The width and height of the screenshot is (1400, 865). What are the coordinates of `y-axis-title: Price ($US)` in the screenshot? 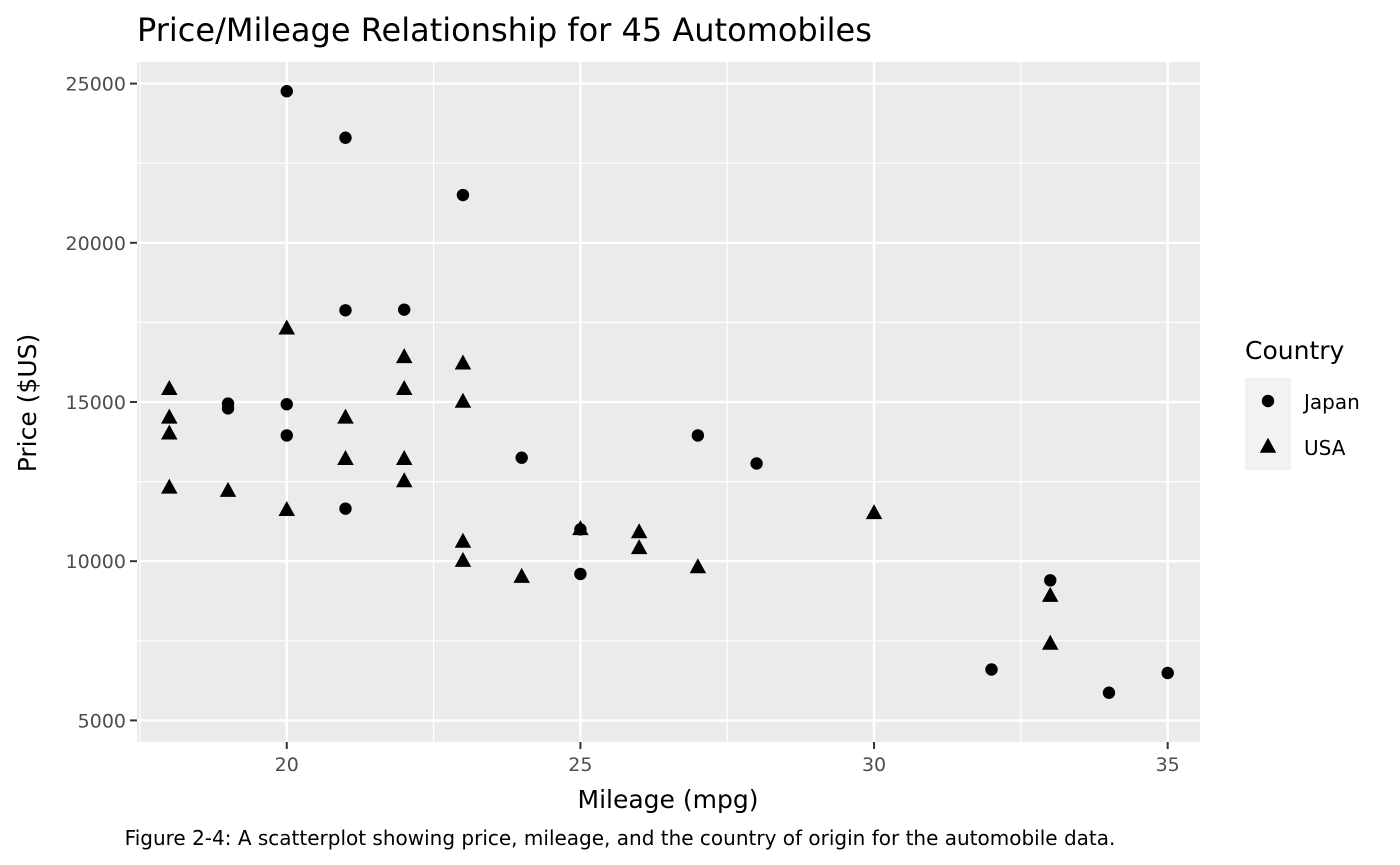 It's located at (27, 403).